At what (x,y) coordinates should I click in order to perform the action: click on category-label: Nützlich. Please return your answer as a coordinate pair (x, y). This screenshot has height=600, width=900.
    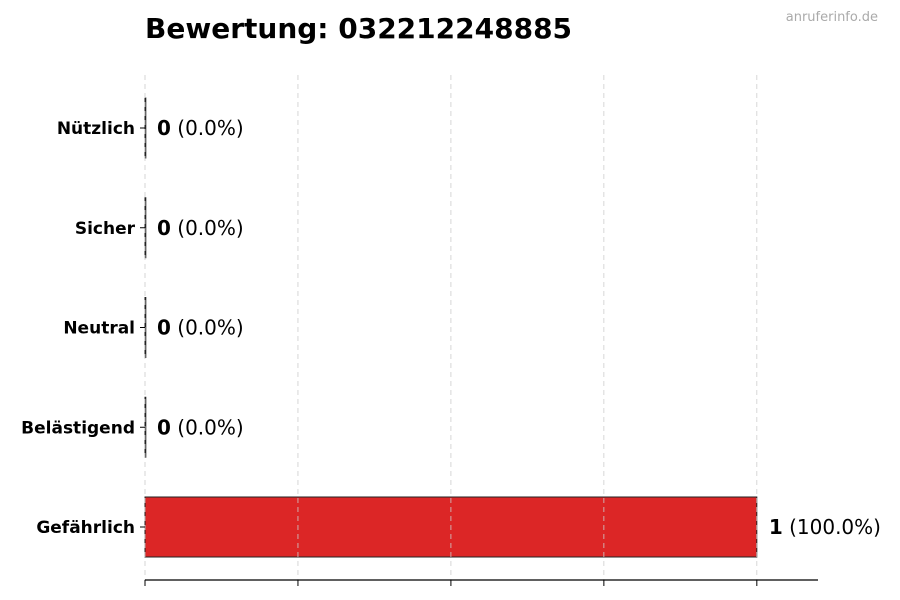
    Looking at the image, I should click on (96, 129).